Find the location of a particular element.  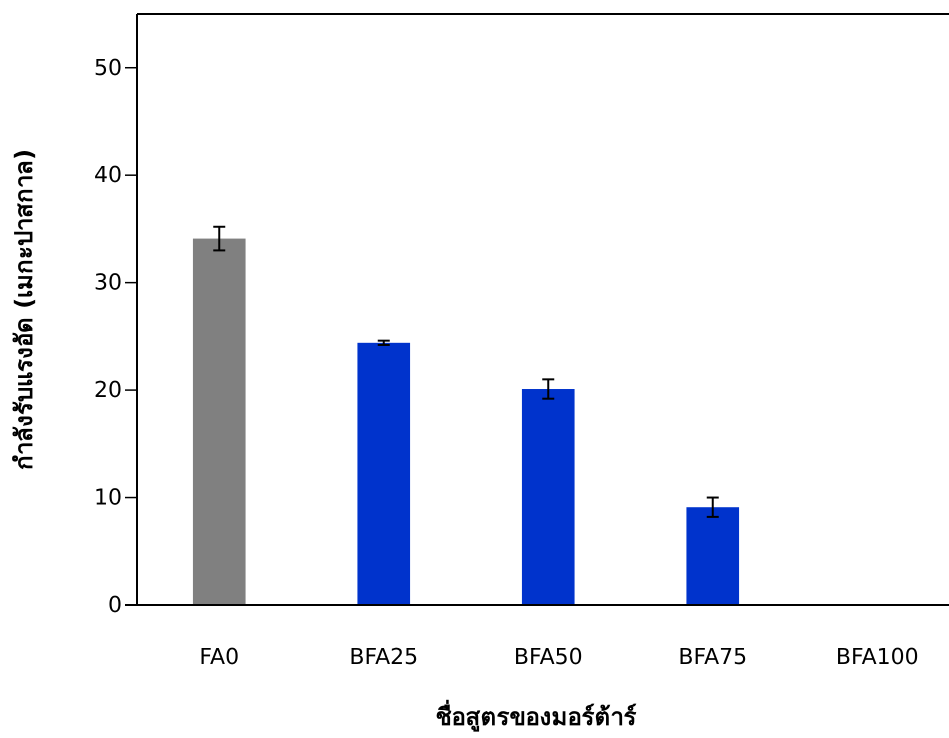

y-axis-title: กำลังรับแรงอัด (เมกะปาสกาล) is located at coordinates (24, 309).